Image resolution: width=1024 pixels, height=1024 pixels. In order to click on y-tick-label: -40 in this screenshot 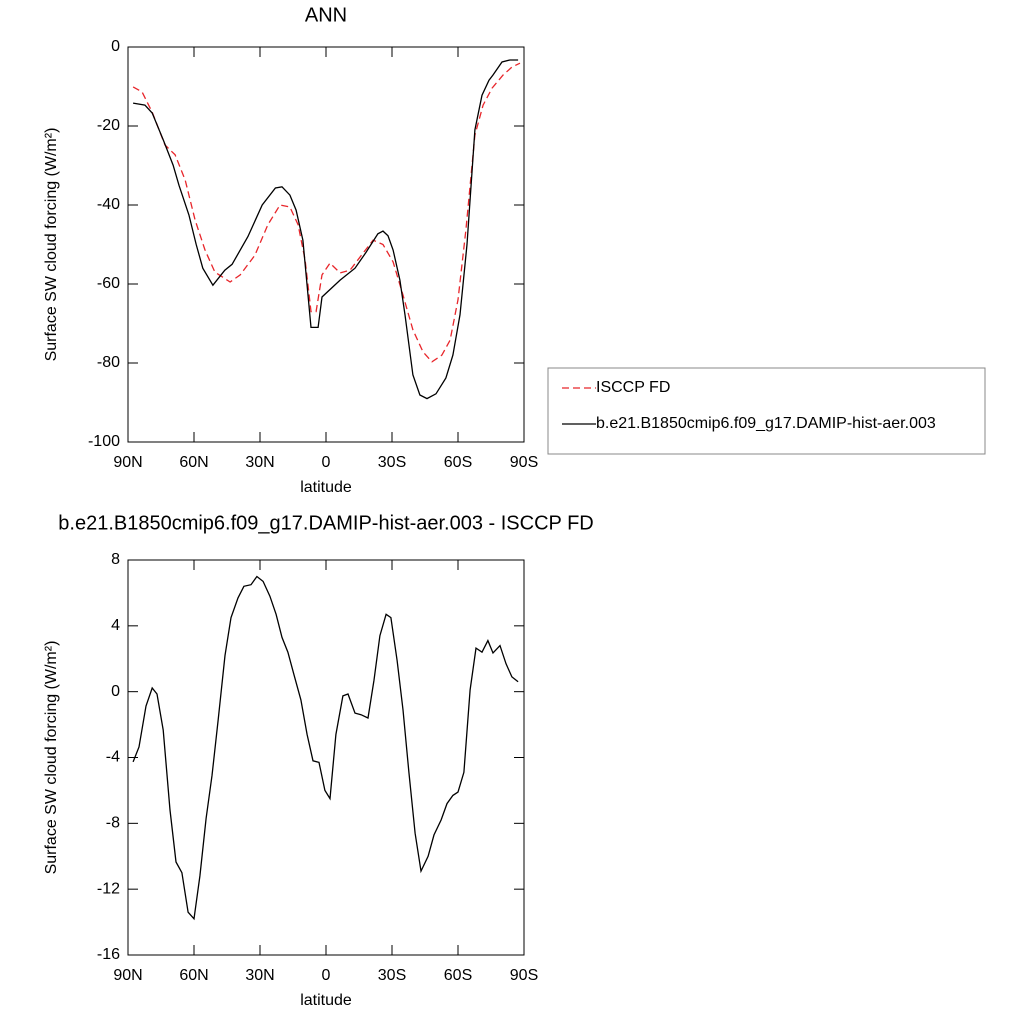, I will do `click(108, 204)`.